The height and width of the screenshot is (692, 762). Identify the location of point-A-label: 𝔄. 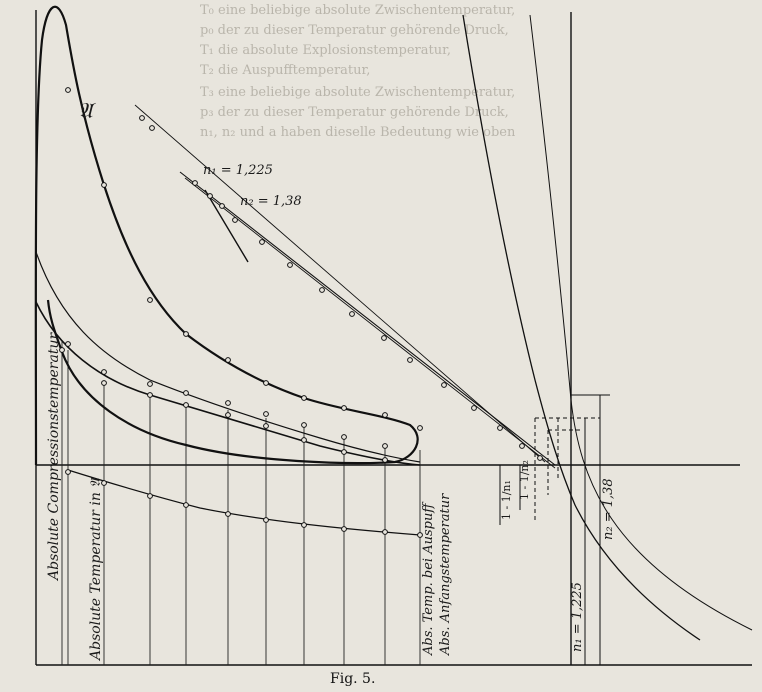
(87, 111).